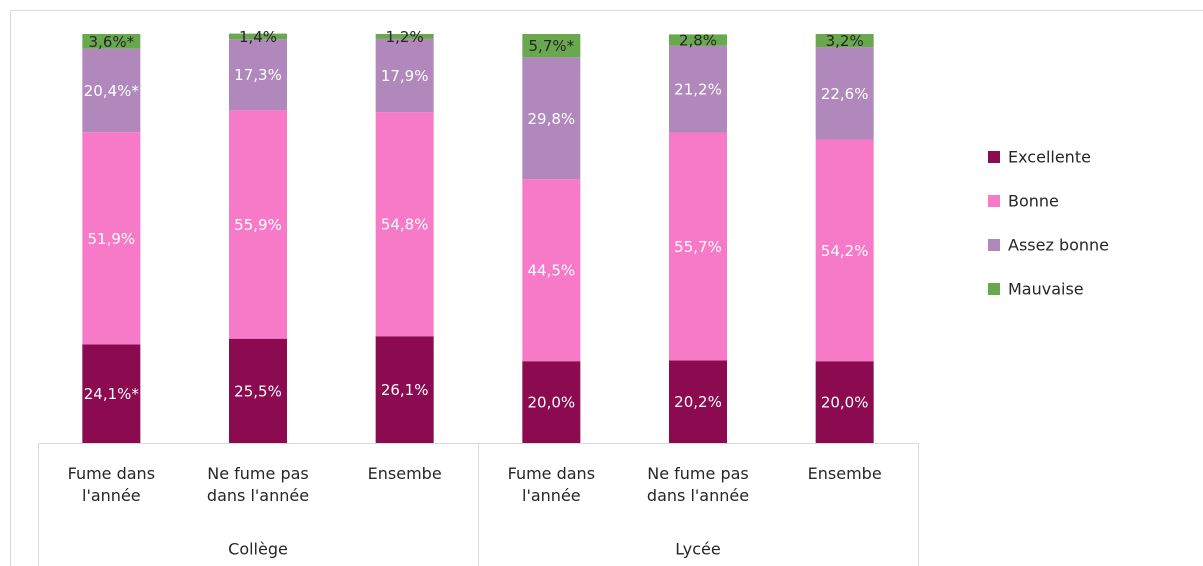 The image size is (1203, 566). I want to click on data-label: 1,2%, so click(405, 37).